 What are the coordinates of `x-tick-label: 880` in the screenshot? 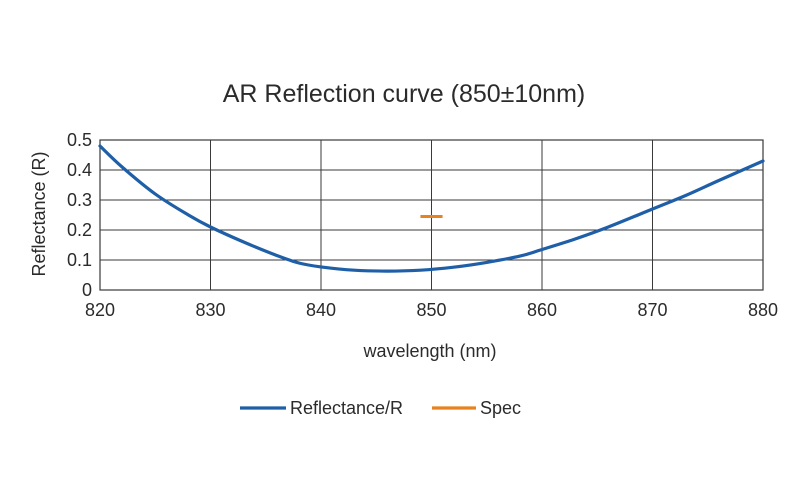 It's located at (763, 310).